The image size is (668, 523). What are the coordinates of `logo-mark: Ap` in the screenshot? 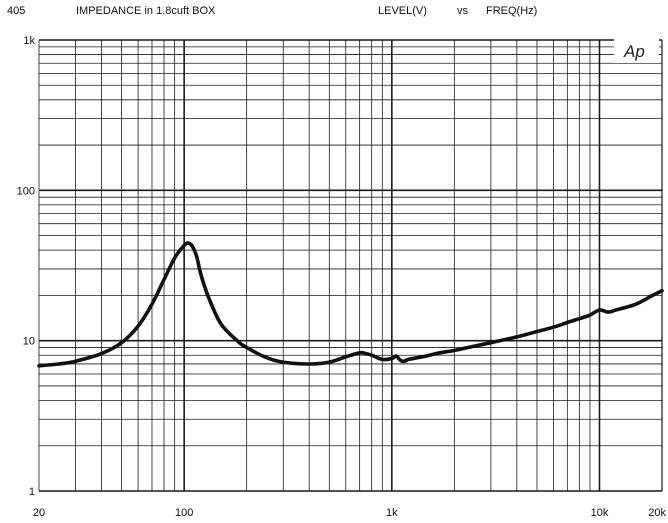 It's located at (636, 51).